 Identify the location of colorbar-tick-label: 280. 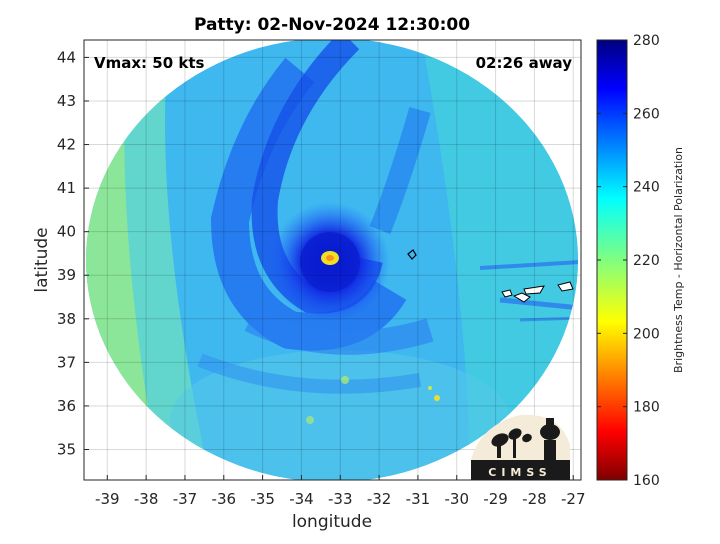
(646, 41).